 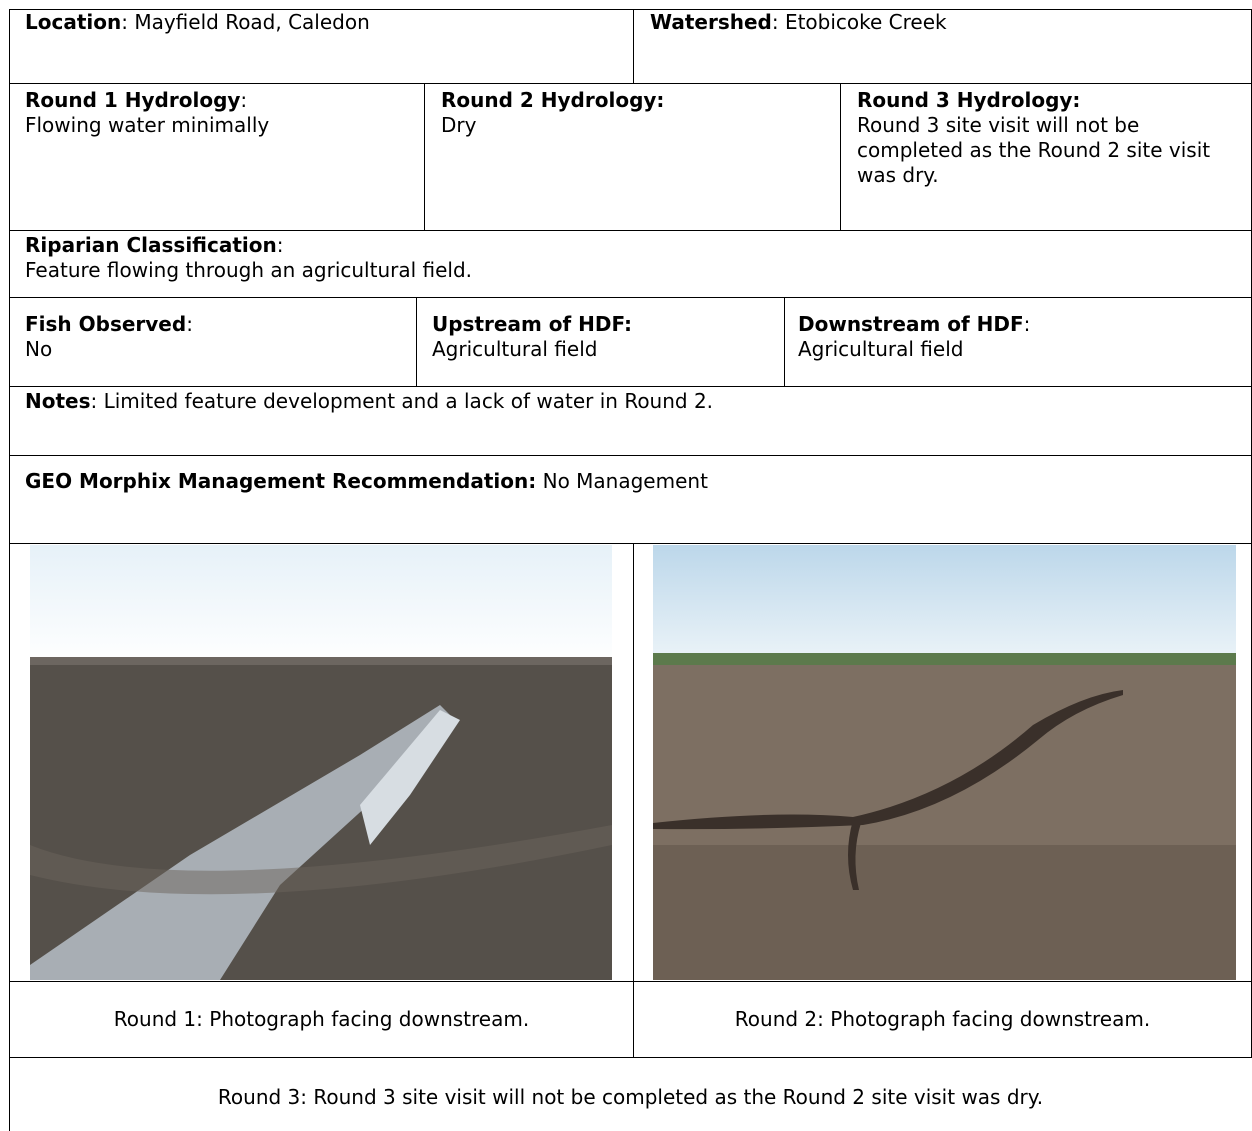 What do you see at coordinates (532, 324) in the screenshot?
I see `label: Upstream of HDF:` at bounding box center [532, 324].